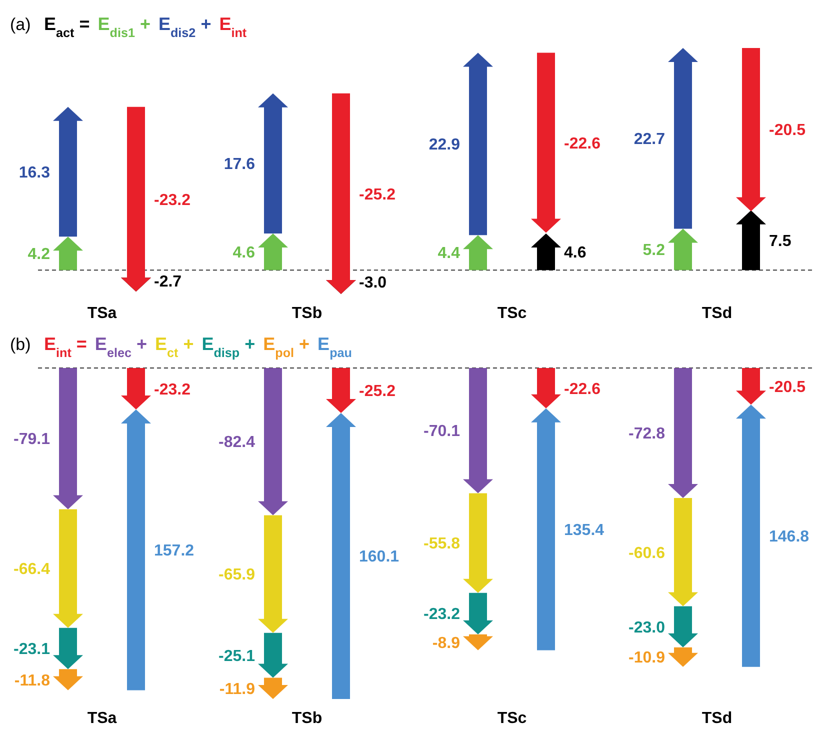 The image size is (831, 742). What do you see at coordinates (647, 434) in the screenshot?
I see `data-label: -72.8` at bounding box center [647, 434].